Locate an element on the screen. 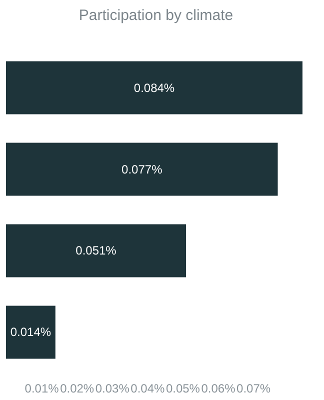  data-label: 0.014% is located at coordinates (31, 332).